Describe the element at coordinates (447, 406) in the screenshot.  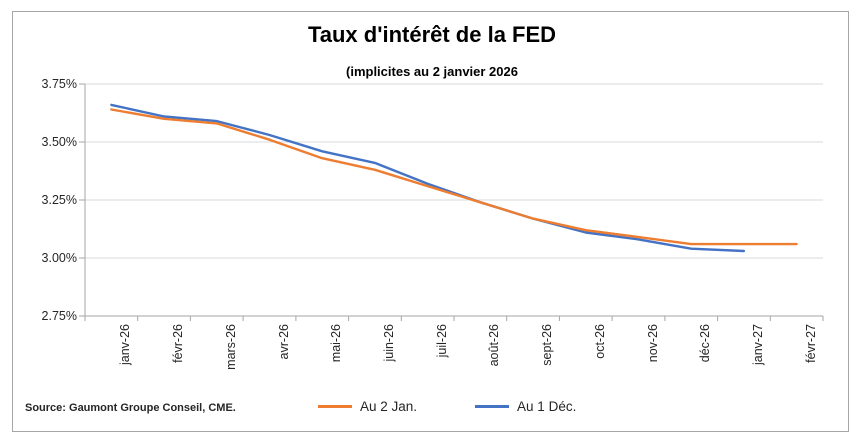
I see `legend: Au 2 Jan. Au 1 Déc.` at that location.